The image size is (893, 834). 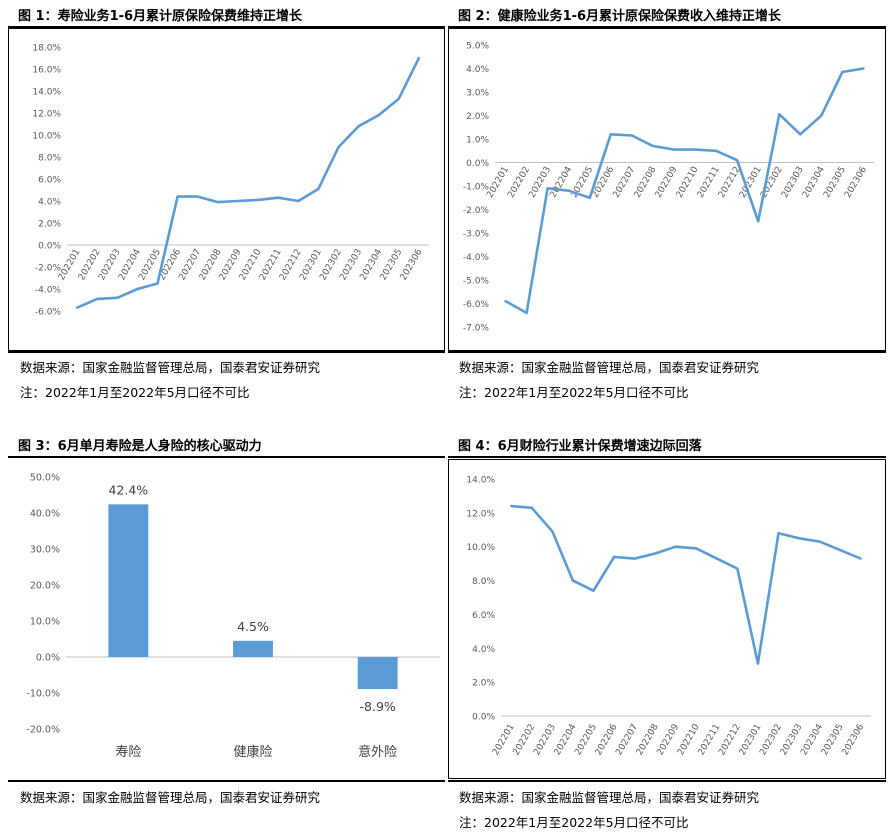 What do you see at coordinates (45, 478) in the screenshot?
I see `y-tick-label: 50.0%` at bounding box center [45, 478].